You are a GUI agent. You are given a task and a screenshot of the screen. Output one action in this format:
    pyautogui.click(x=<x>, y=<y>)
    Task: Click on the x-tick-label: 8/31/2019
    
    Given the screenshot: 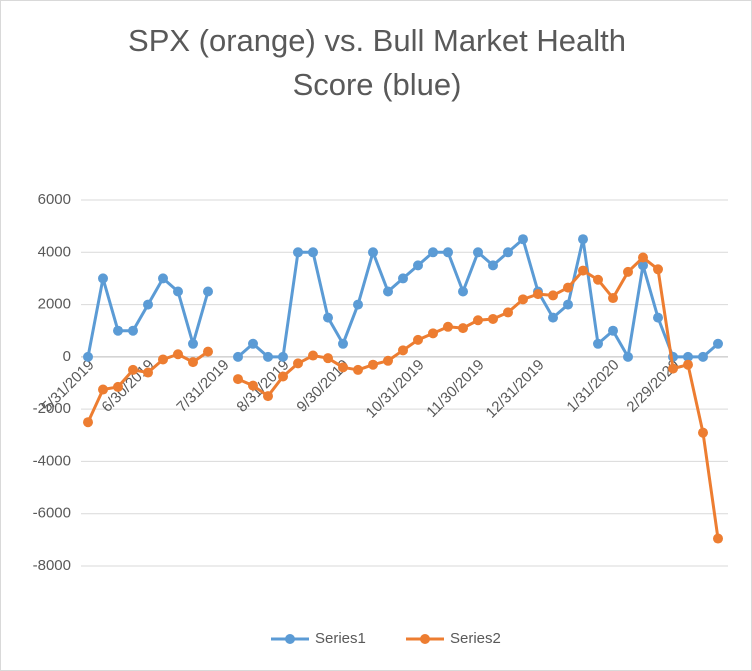 What is the action you would take?
    pyautogui.click(x=262, y=385)
    